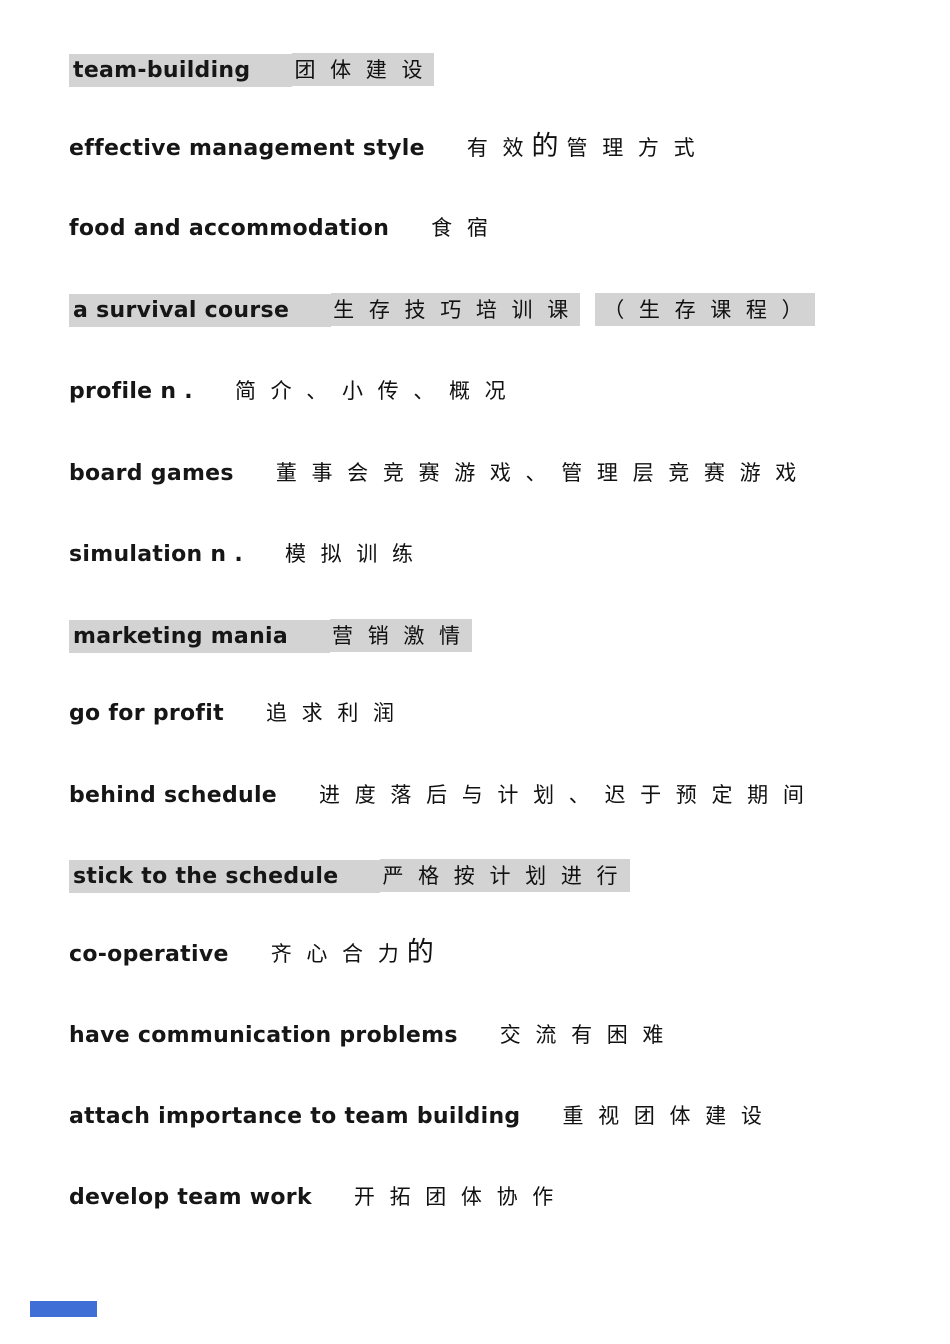 The height and width of the screenshot is (1344, 950). Describe the element at coordinates (181, 70) in the screenshot. I see `english-term: team-building` at that location.